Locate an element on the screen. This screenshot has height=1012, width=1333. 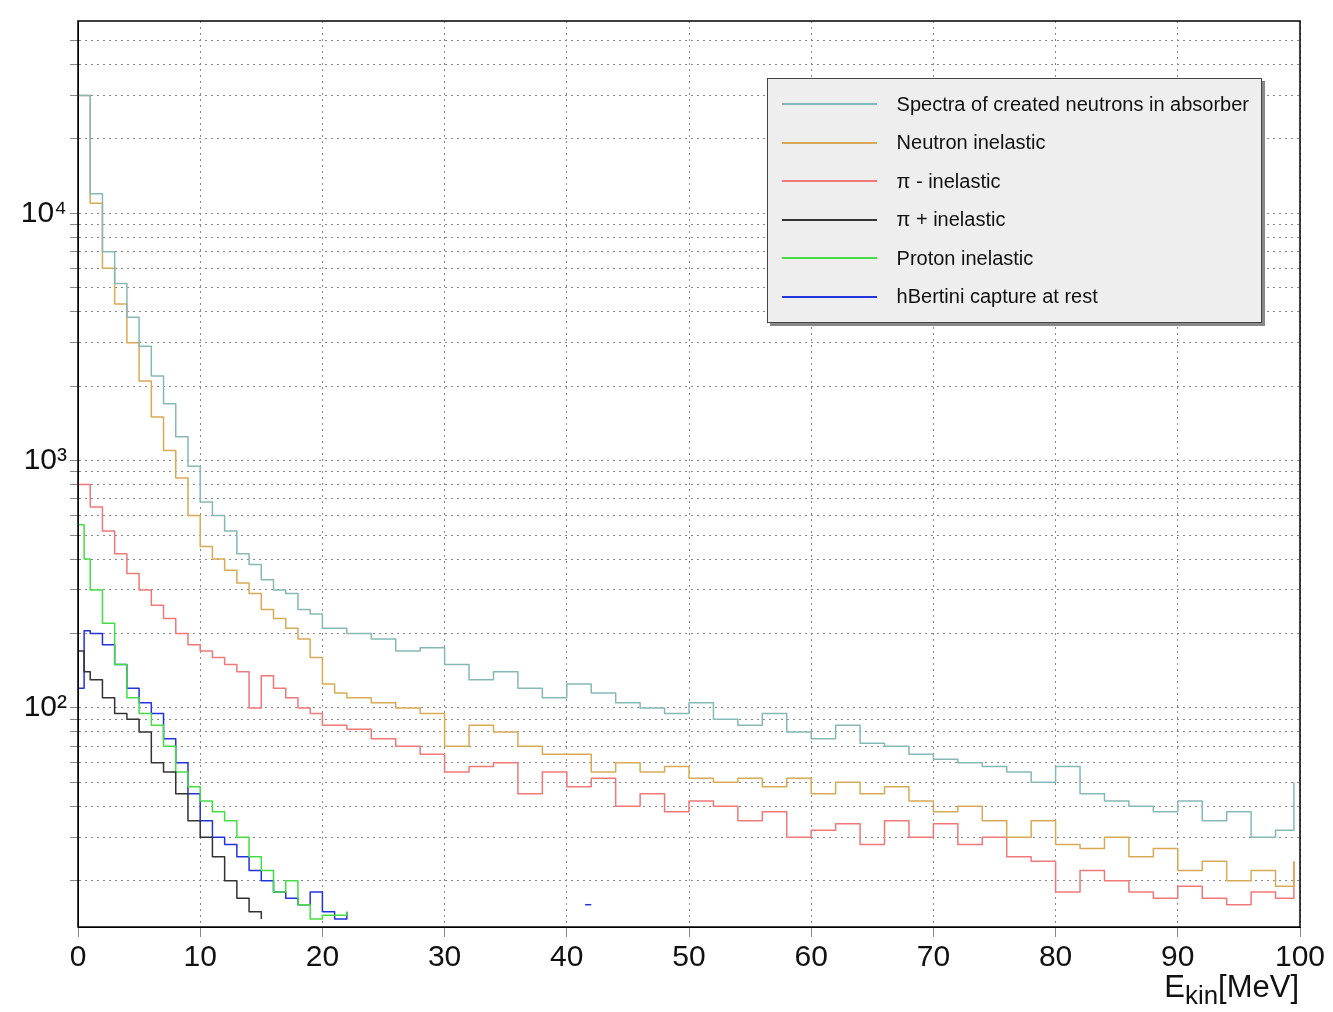
legend-label: Spectra of created neutrons in absorber is located at coordinates (1072, 104).